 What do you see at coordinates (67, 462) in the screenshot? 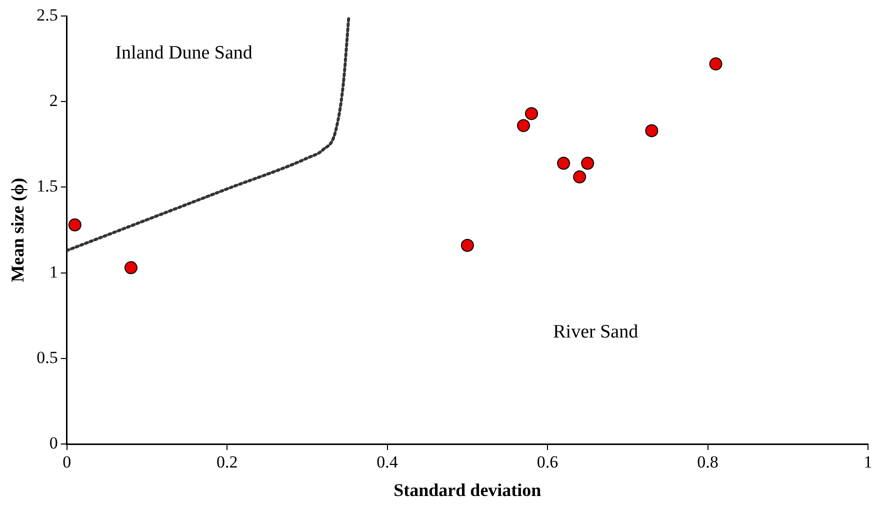
I see `x-tick-label: 0` at bounding box center [67, 462].